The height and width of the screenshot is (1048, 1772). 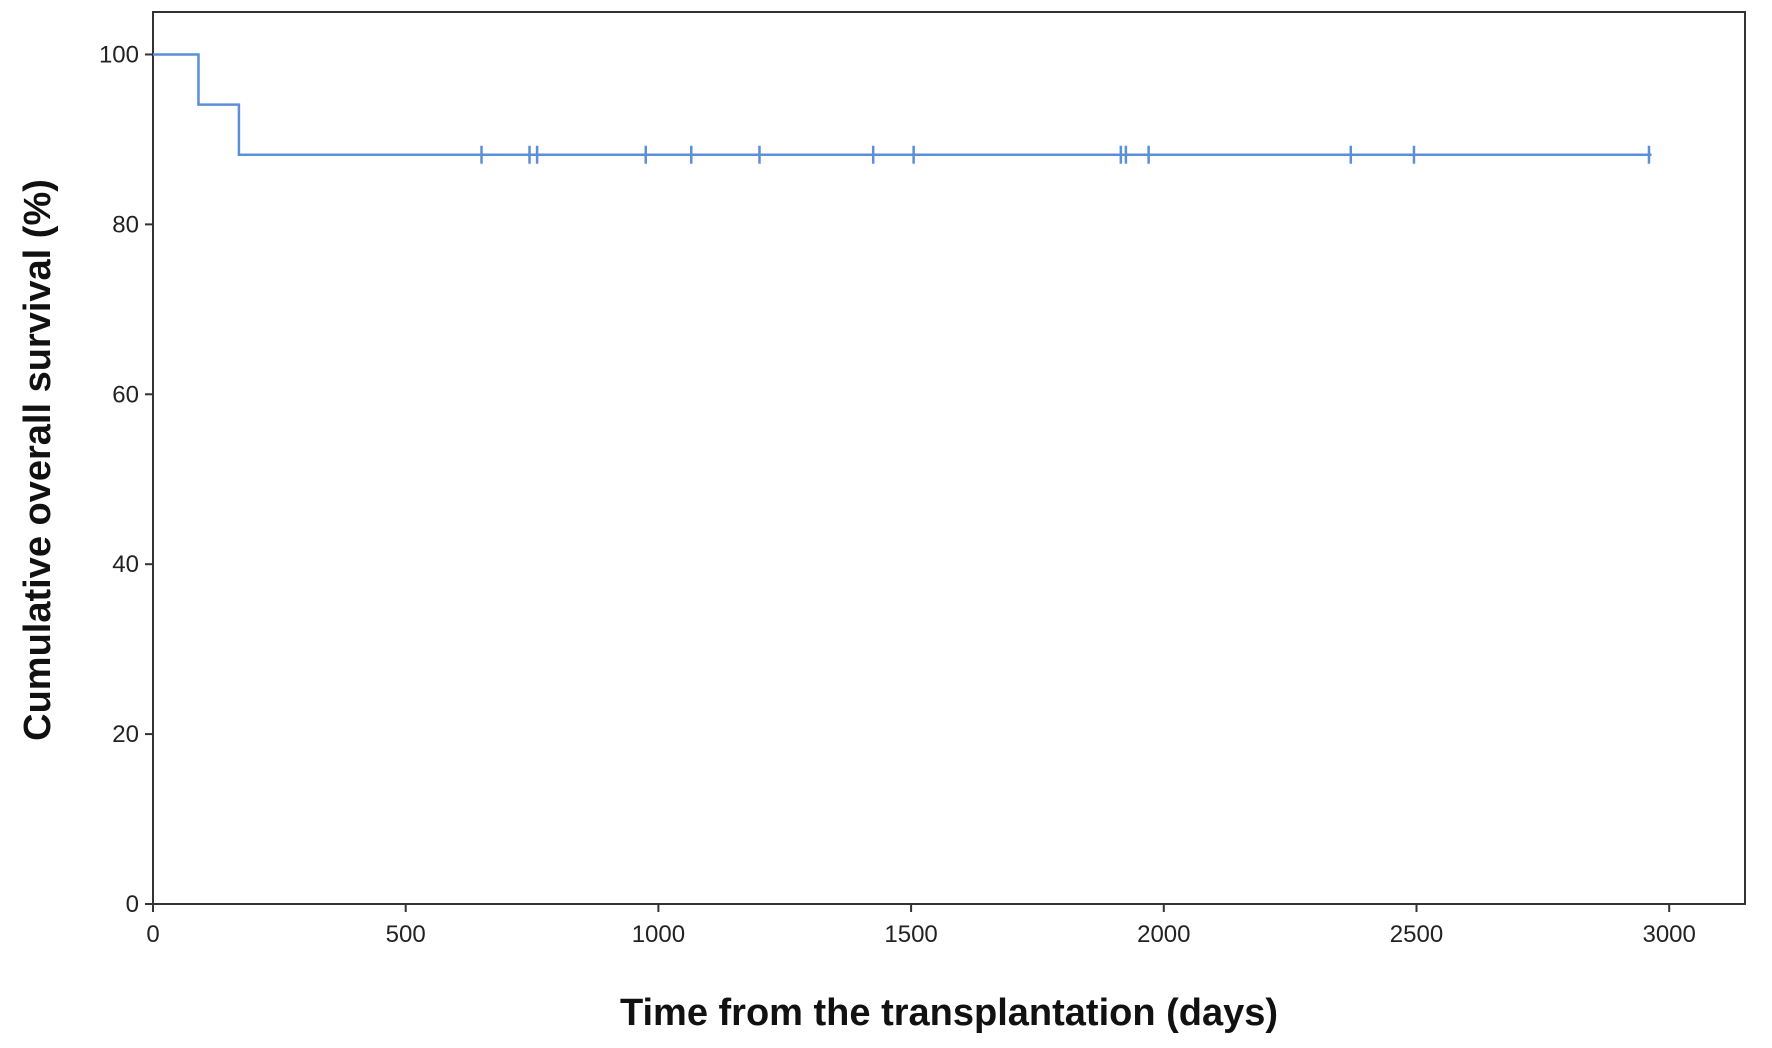 I want to click on series-layer, so click(x=902, y=108).